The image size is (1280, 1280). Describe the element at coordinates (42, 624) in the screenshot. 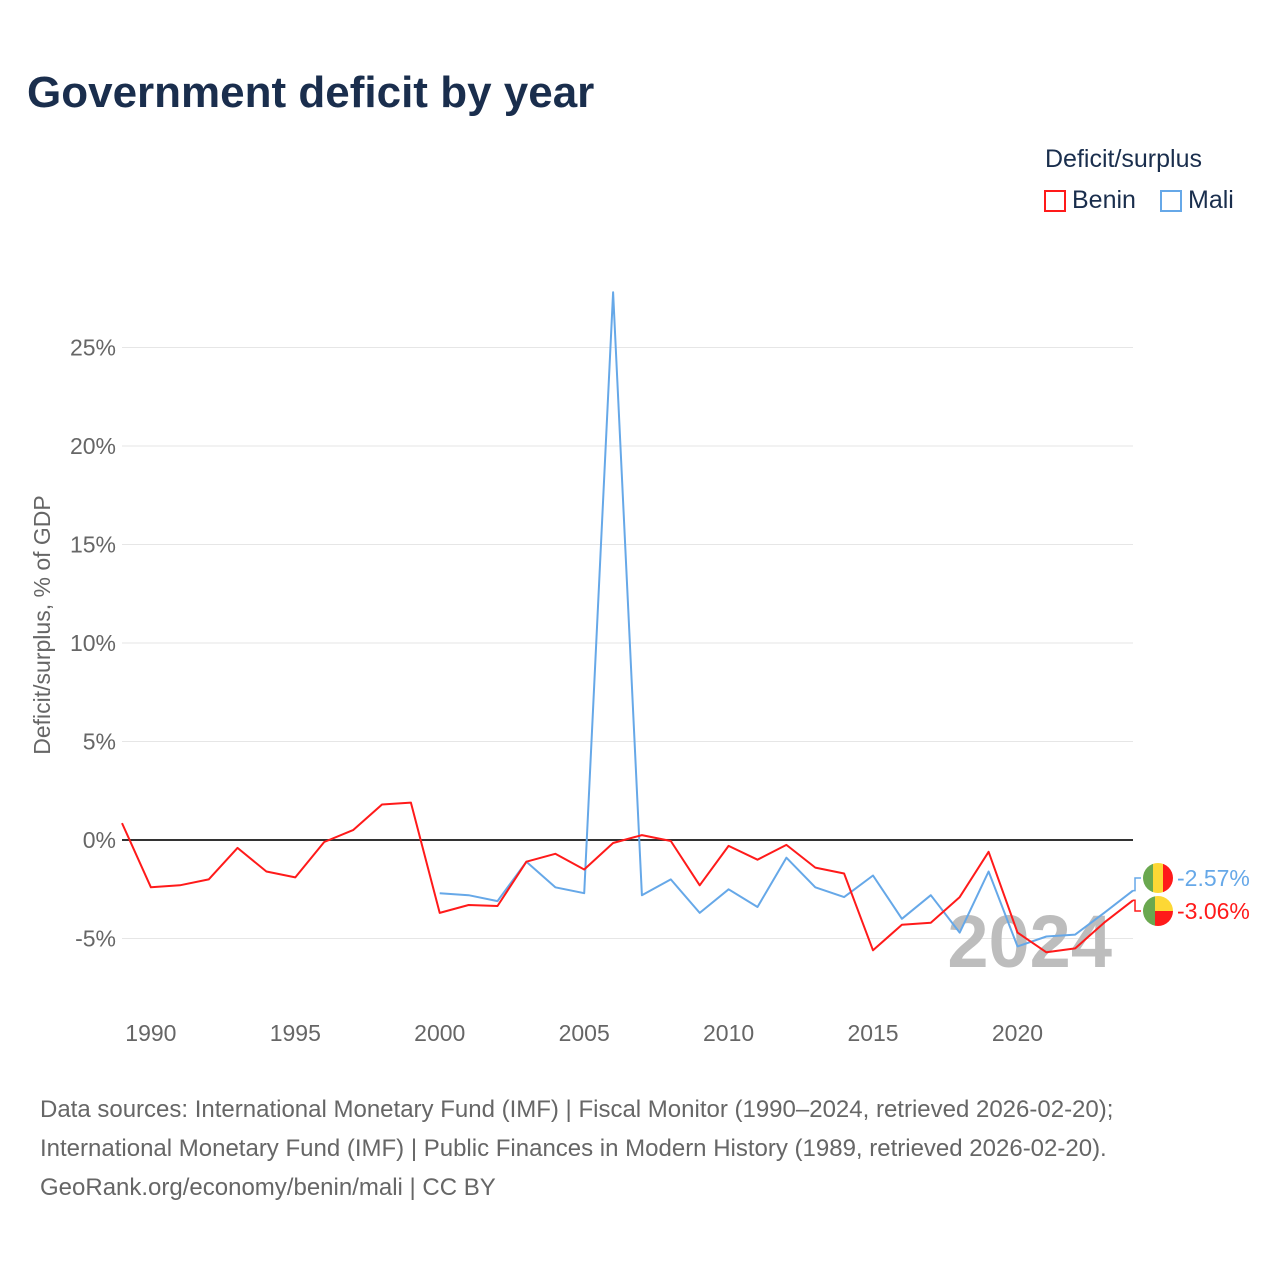

I see `y-axis-label: Deficit/surplus, % of GDP` at that location.